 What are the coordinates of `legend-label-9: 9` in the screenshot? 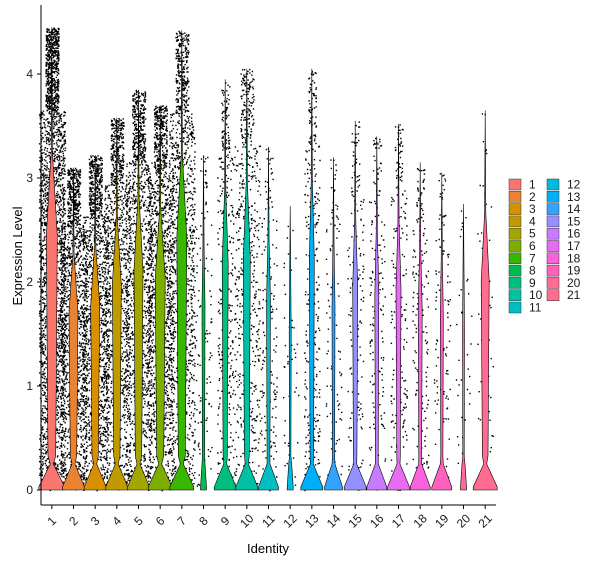 It's located at (532, 283).